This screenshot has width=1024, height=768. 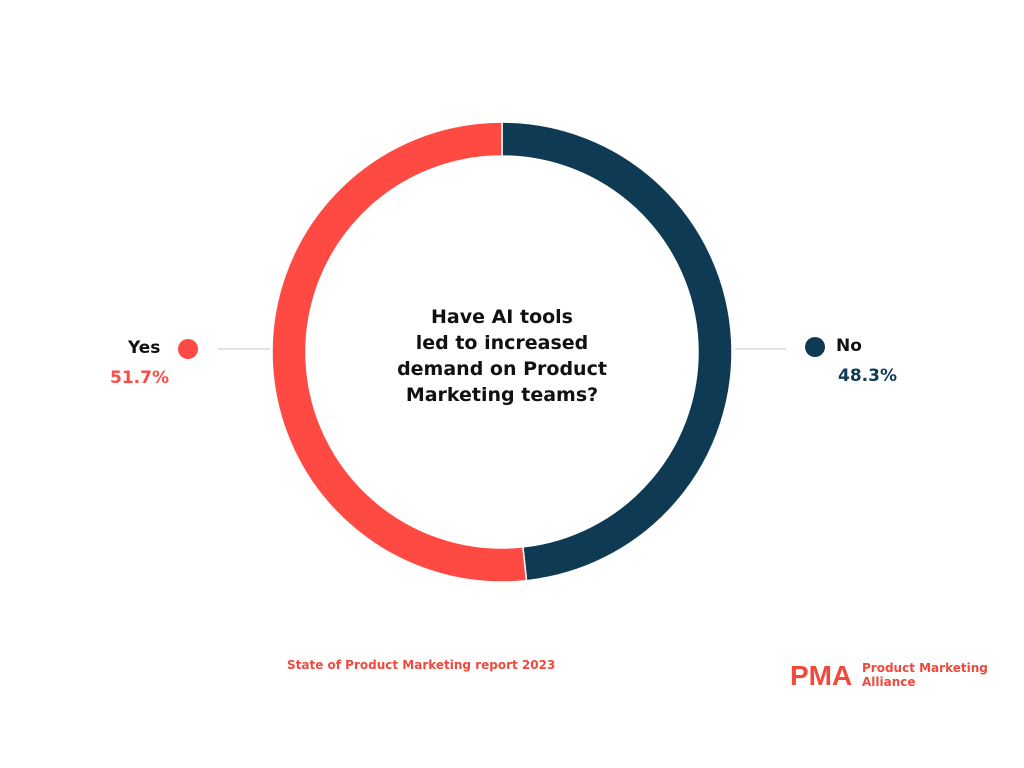 I want to click on brand-name: Product Marketing Alliance, so click(x=925, y=675).